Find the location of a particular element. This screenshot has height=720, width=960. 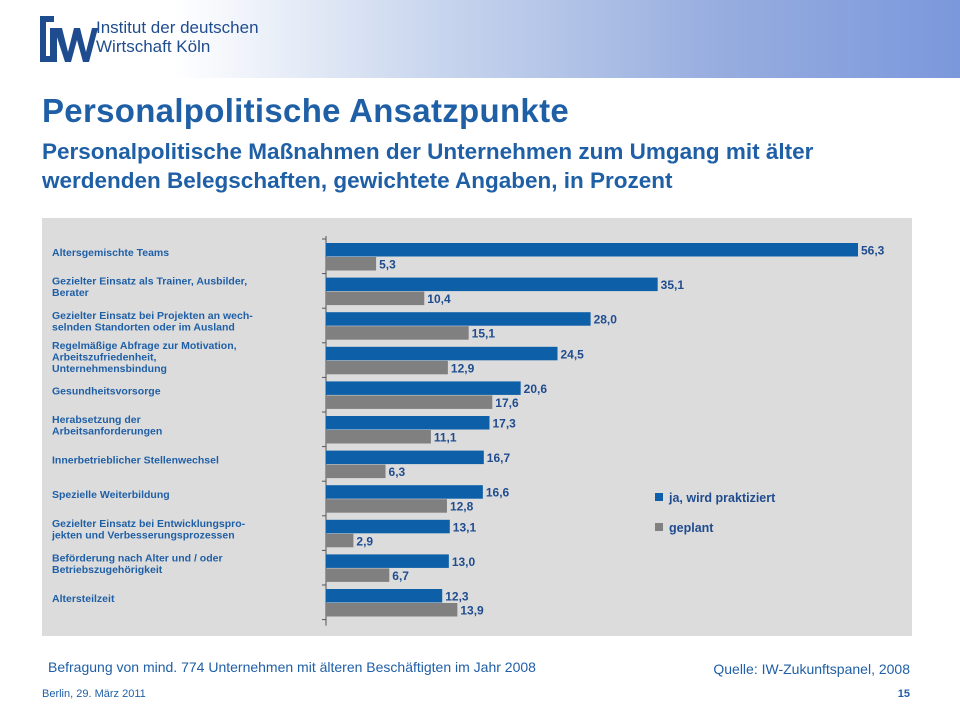

category-label: Gesundheitsvorsorge is located at coordinates (106, 391).